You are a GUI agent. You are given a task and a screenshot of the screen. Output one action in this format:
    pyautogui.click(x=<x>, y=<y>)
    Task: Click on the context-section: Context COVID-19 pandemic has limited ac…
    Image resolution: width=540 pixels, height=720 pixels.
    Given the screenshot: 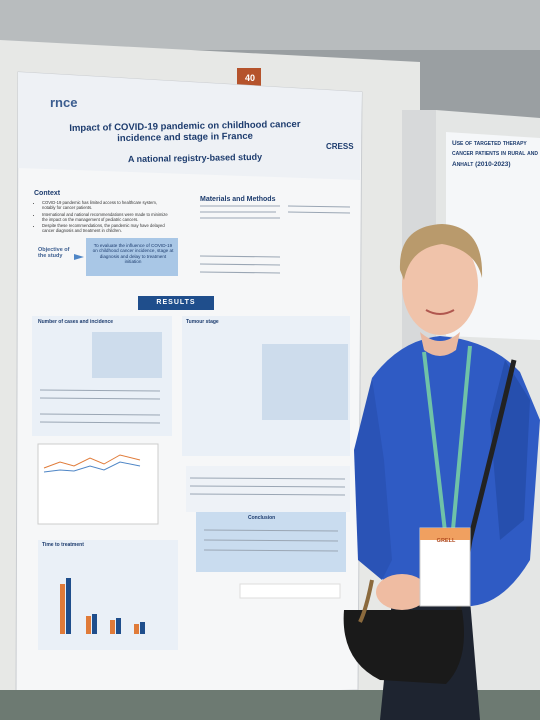 What is the action you would take?
    pyautogui.click(x=101, y=213)
    